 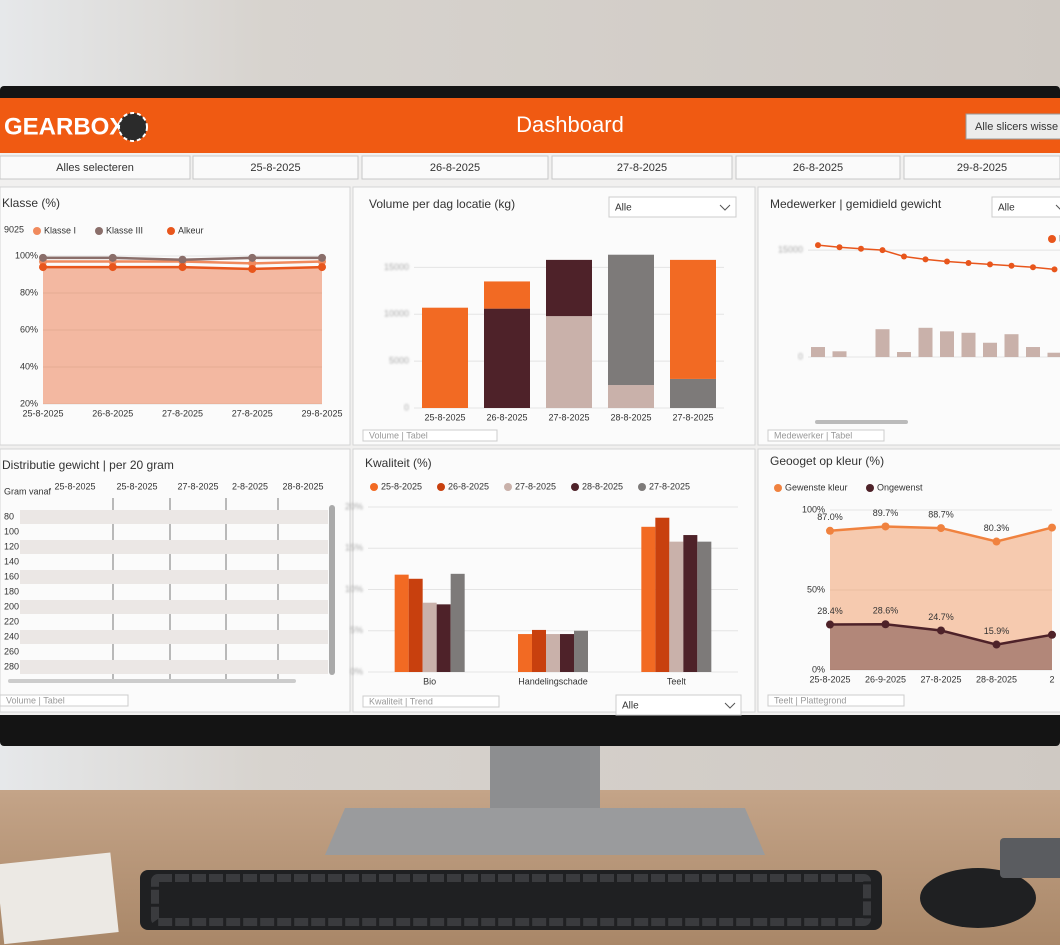 I want to click on clear-slicers-button, so click(x=1012, y=126).